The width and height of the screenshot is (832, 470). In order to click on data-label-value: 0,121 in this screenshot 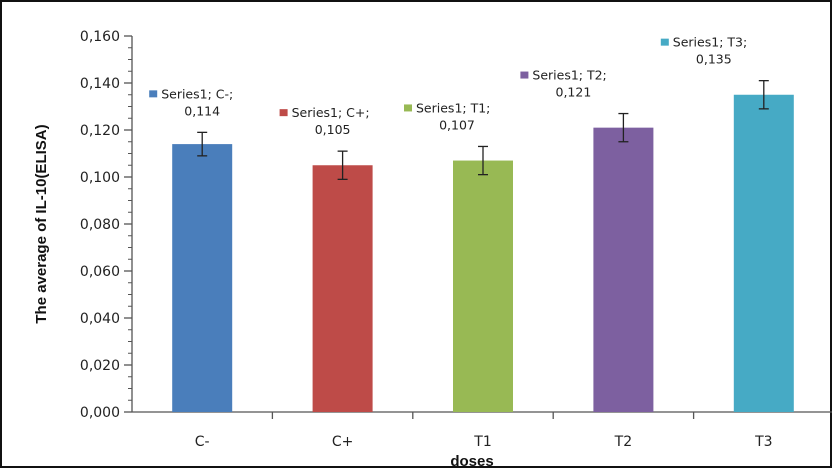, I will do `click(574, 92)`.